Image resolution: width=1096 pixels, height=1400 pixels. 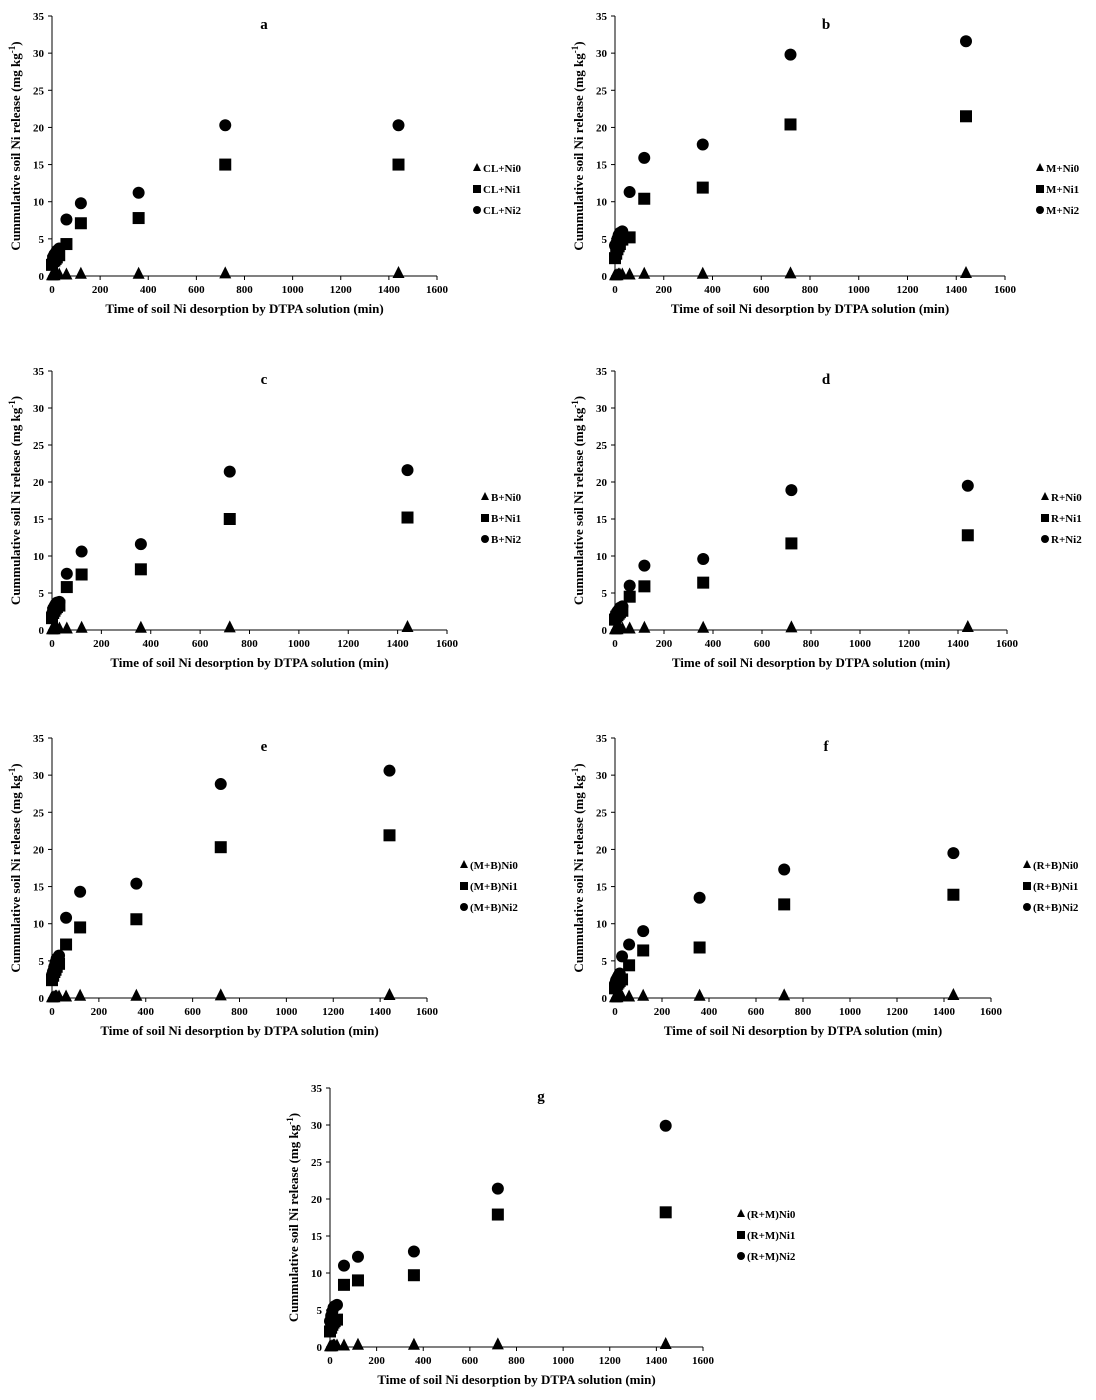 What do you see at coordinates (494, 887) in the screenshot?
I see `legend-label: (M+B)Ni1` at bounding box center [494, 887].